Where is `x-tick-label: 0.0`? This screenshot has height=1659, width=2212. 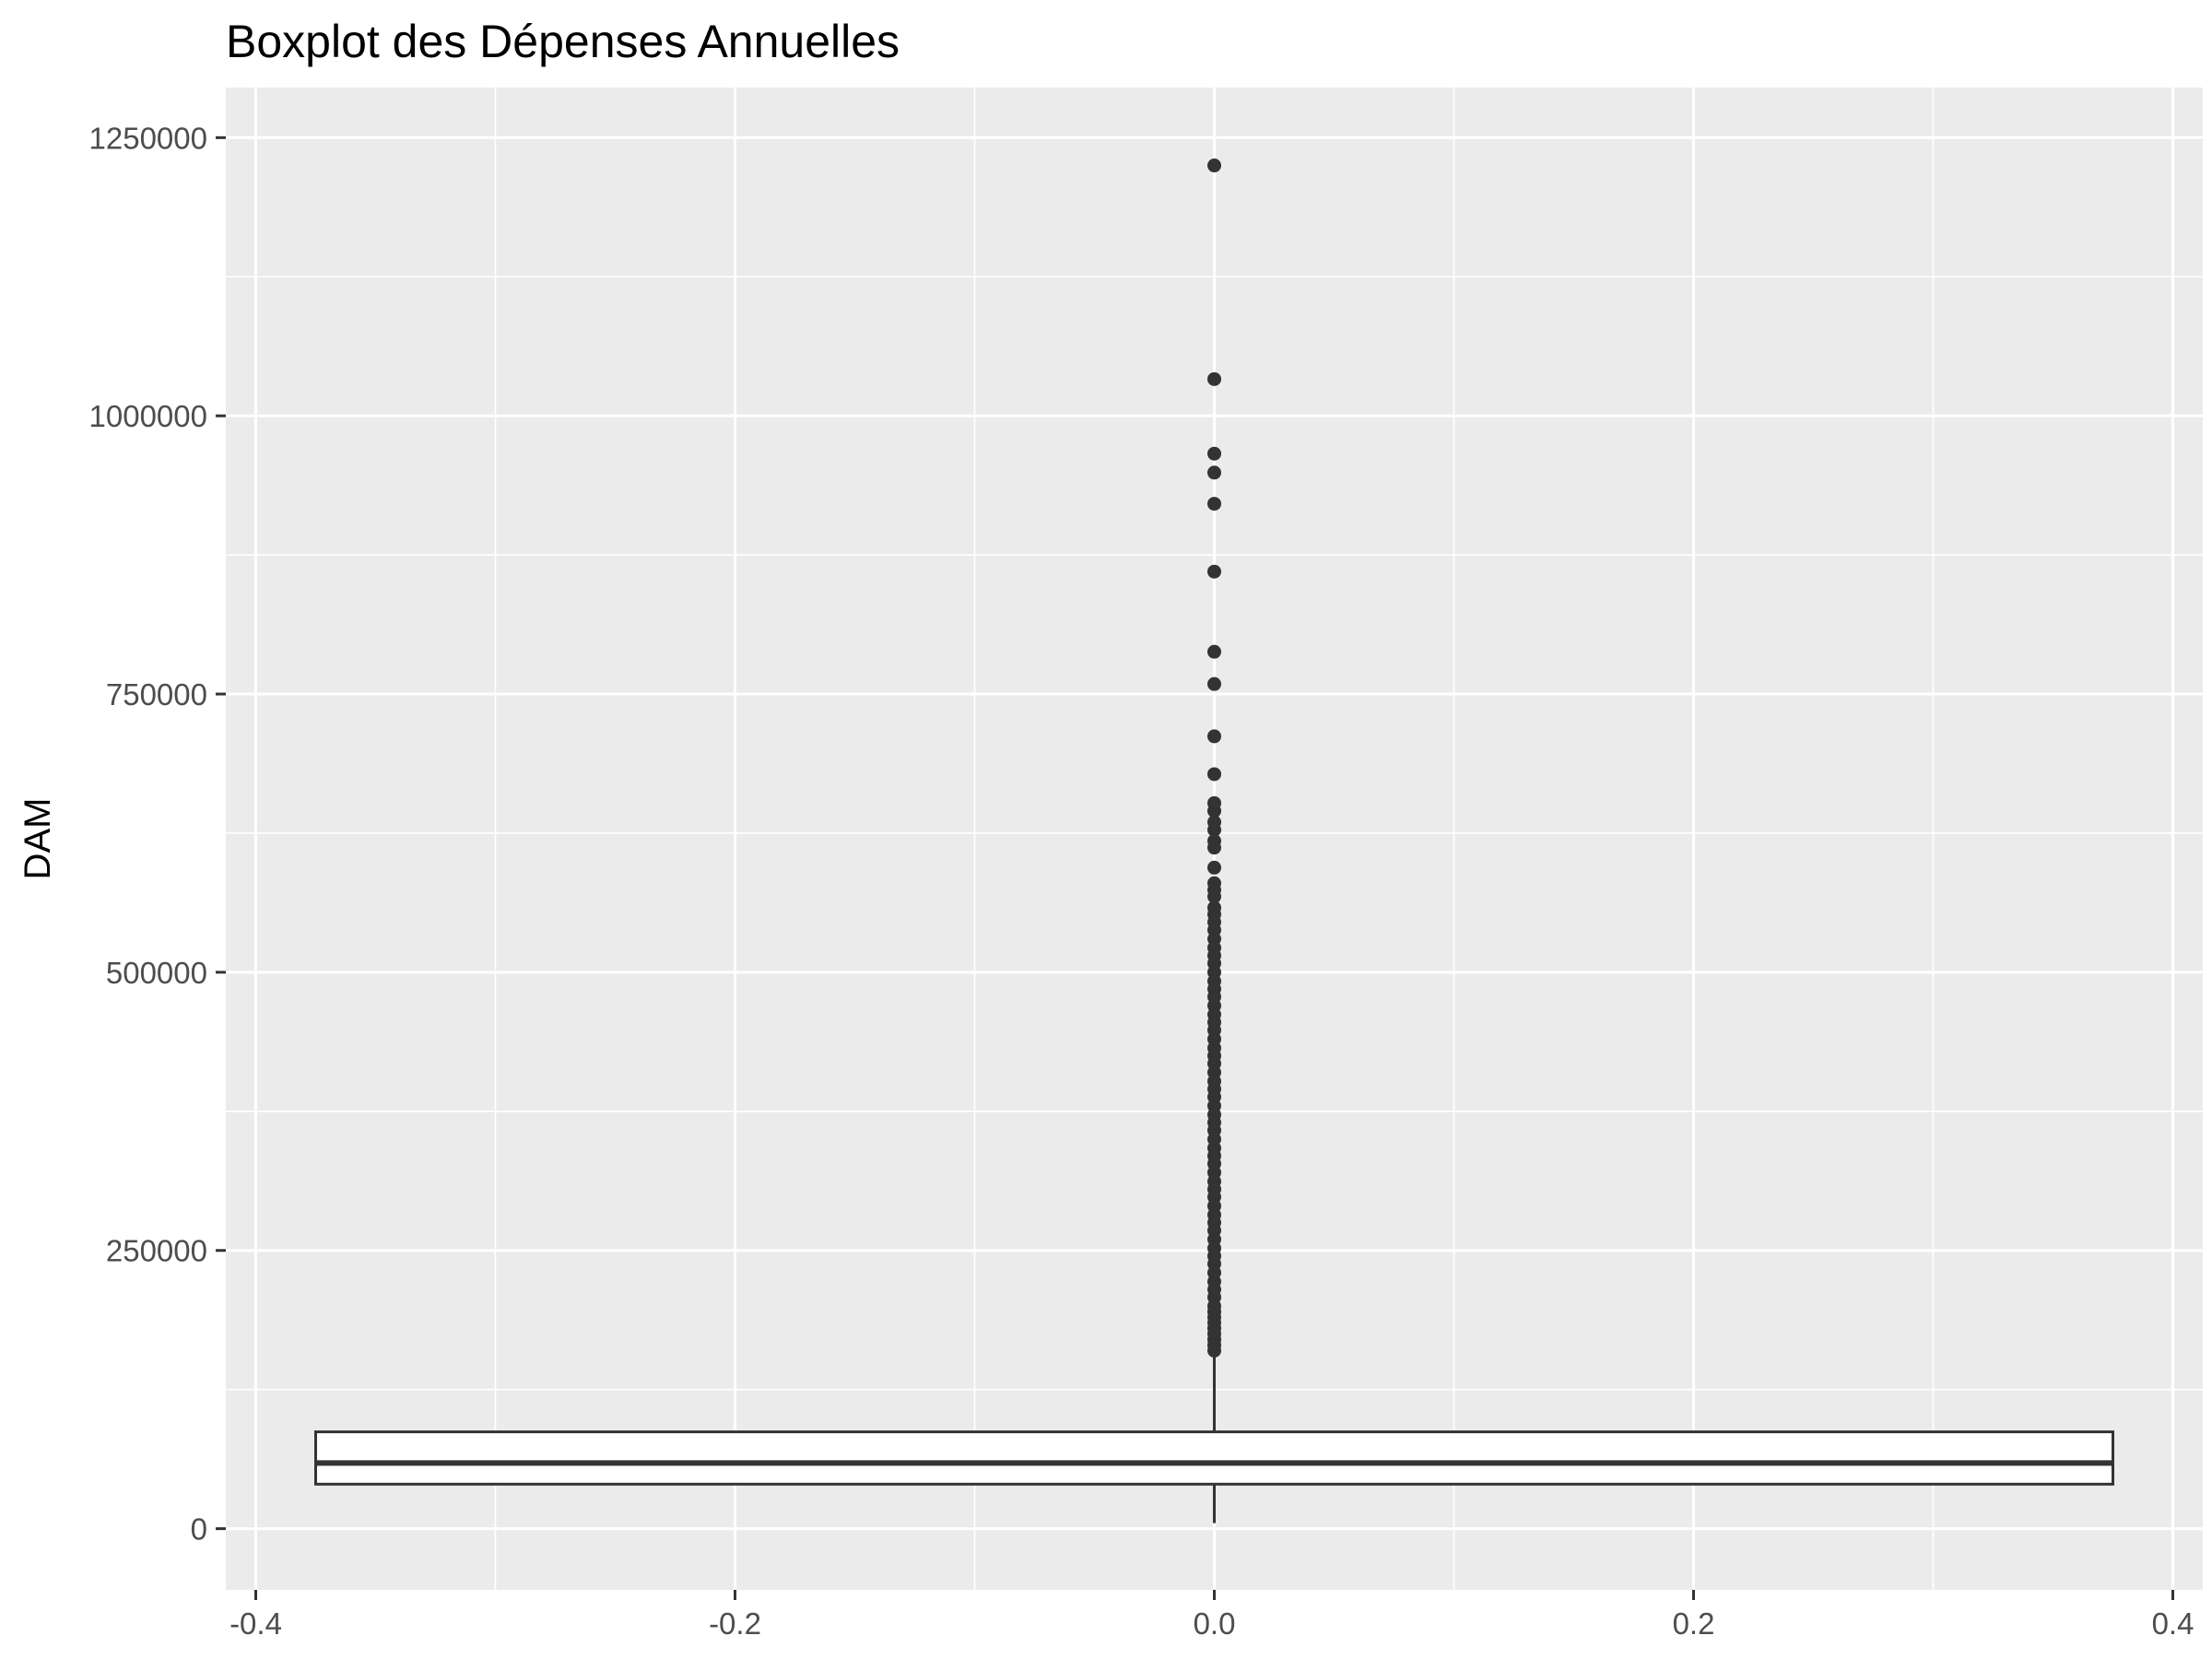
x-tick-label: 0.0 is located at coordinates (1215, 1623).